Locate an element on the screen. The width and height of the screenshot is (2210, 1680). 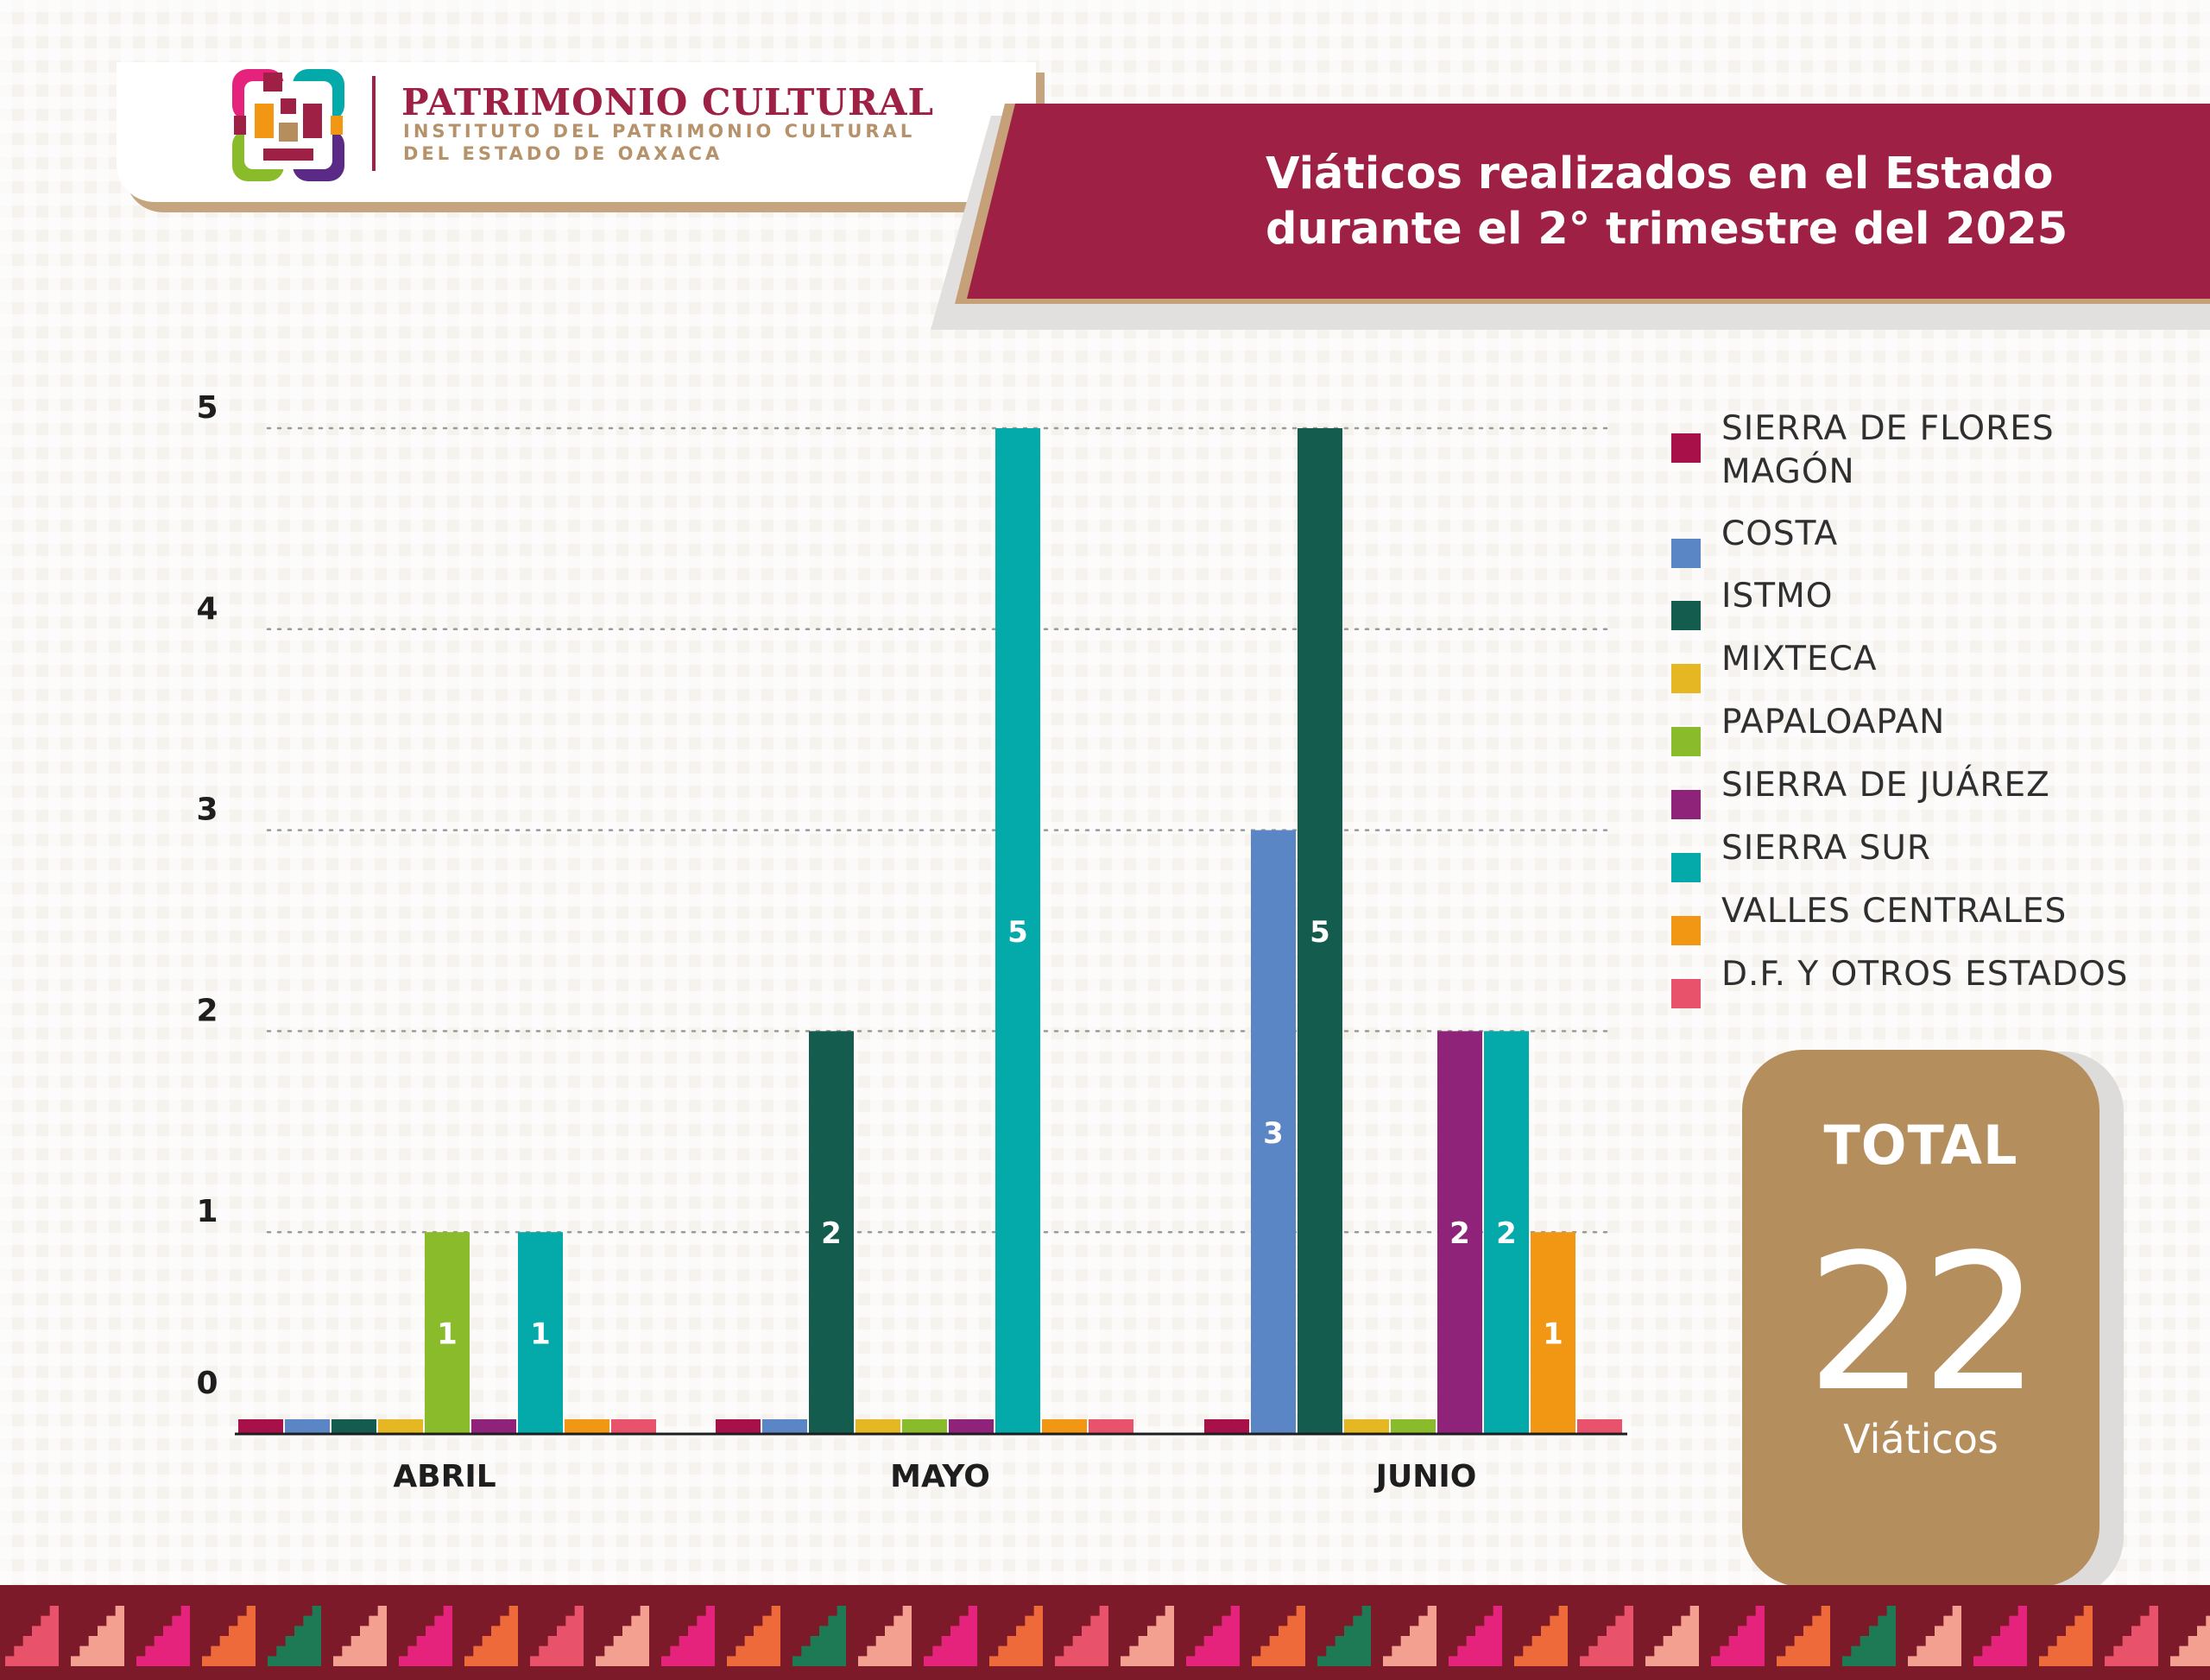
total-card: TOTAL 22 Viáticos is located at coordinates (1921, 1318).